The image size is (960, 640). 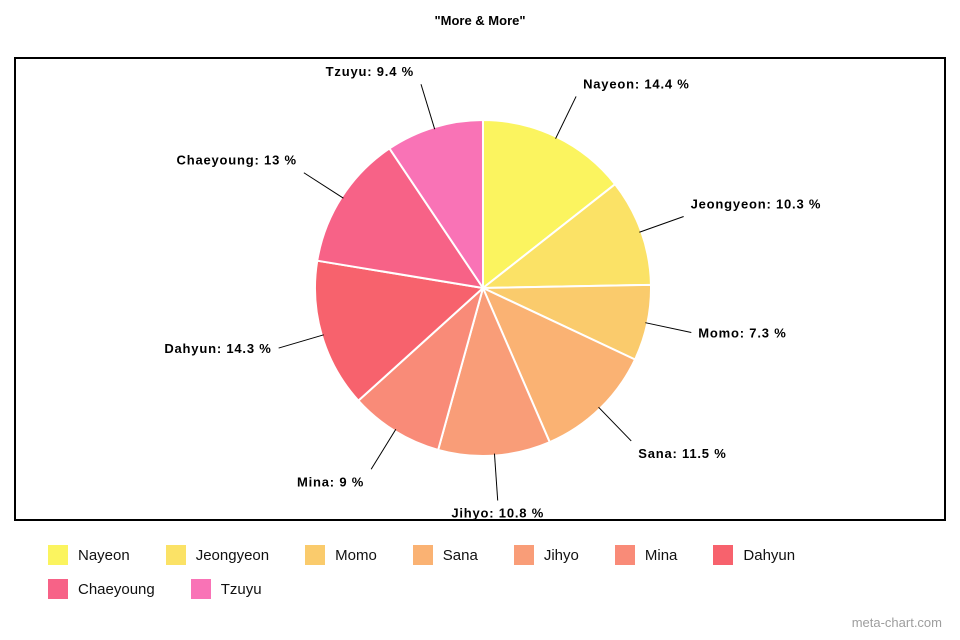 I want to click on legend-item-dahyun: Dahyun, so click(x=754, y=555).